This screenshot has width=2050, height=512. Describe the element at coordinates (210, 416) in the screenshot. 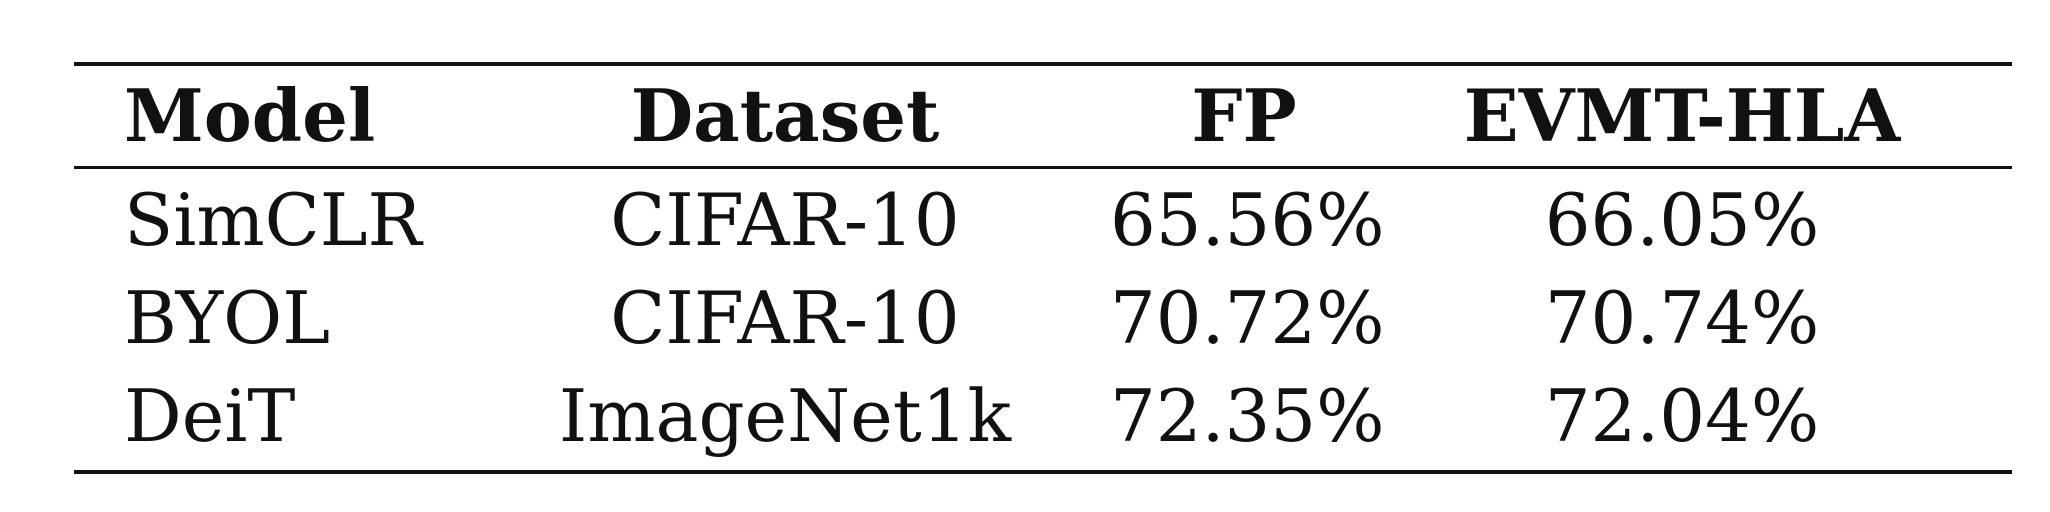

I see `cell-model: DeiT` at that location.